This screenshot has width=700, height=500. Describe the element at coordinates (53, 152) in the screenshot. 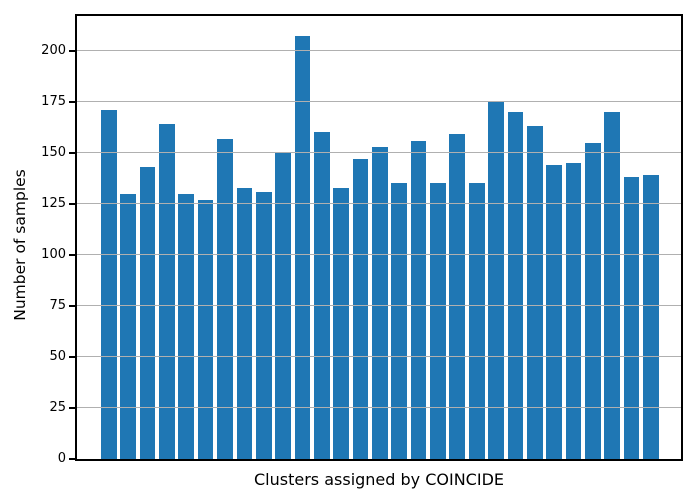

I see `y-tick-label: 150` at that location.